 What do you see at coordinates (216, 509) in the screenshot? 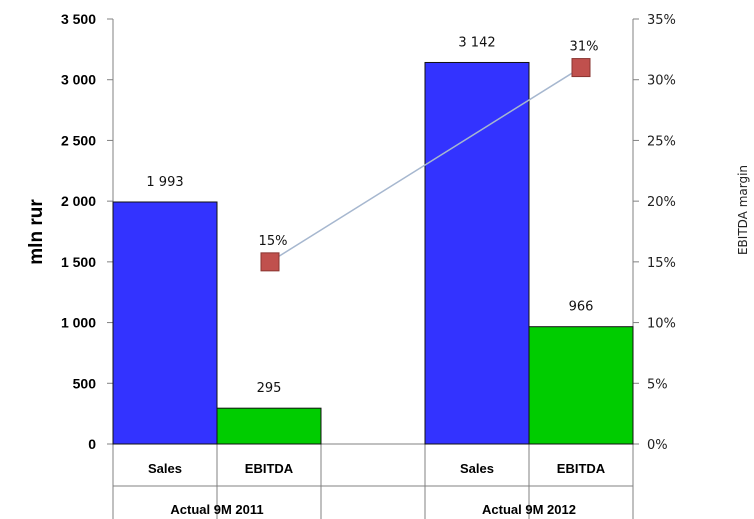
I see `group-label: Actual 9M 2011` at bounding box center [216, 509].